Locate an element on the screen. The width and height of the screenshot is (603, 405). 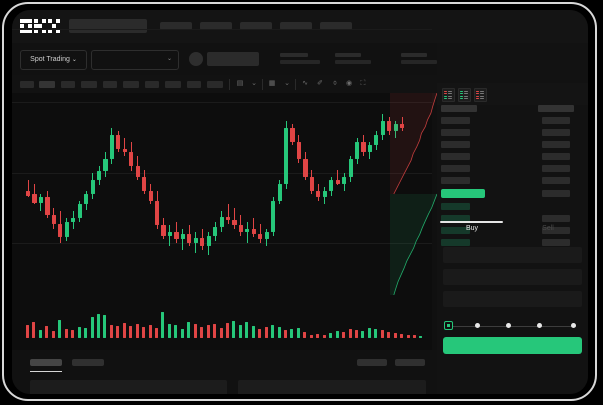
tab-buy: Buy is located at coordinates (472, 228).